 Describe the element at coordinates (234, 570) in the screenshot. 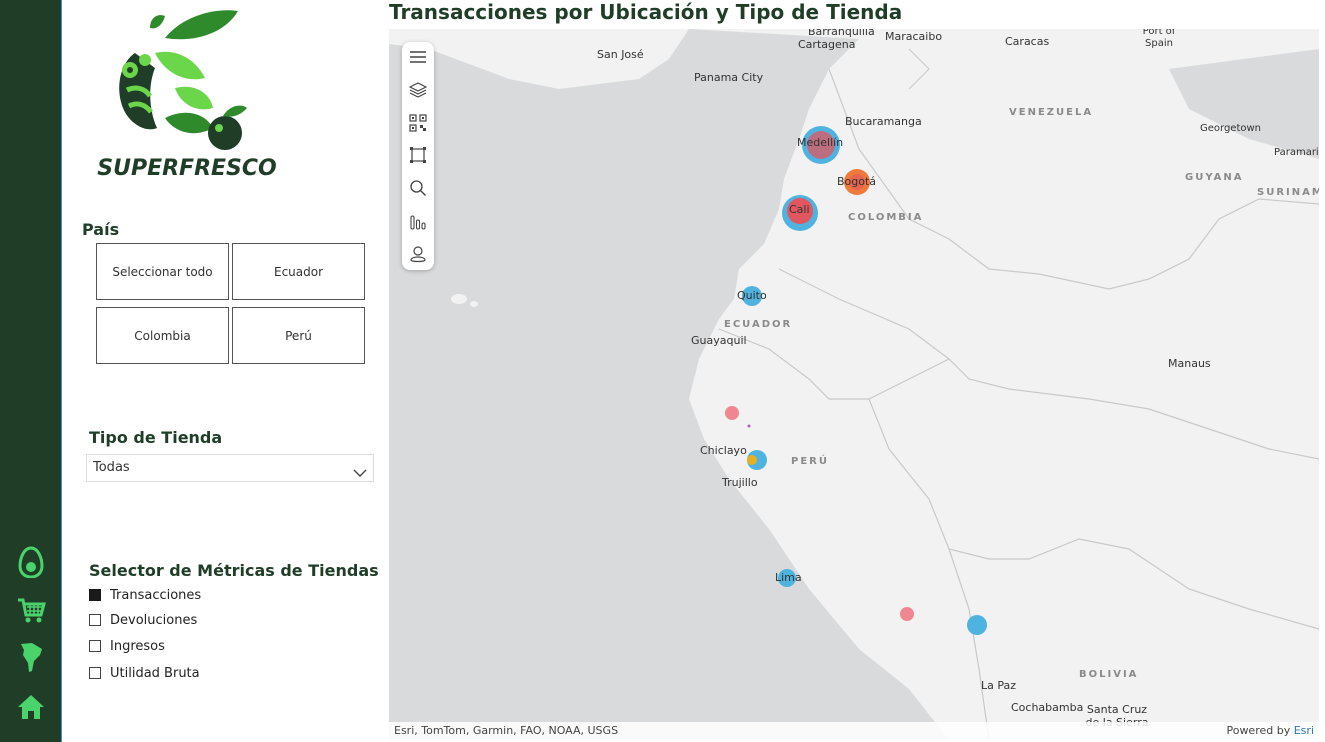

I see `metrics-title: Selector de Métricas de Tiendas` at that location.